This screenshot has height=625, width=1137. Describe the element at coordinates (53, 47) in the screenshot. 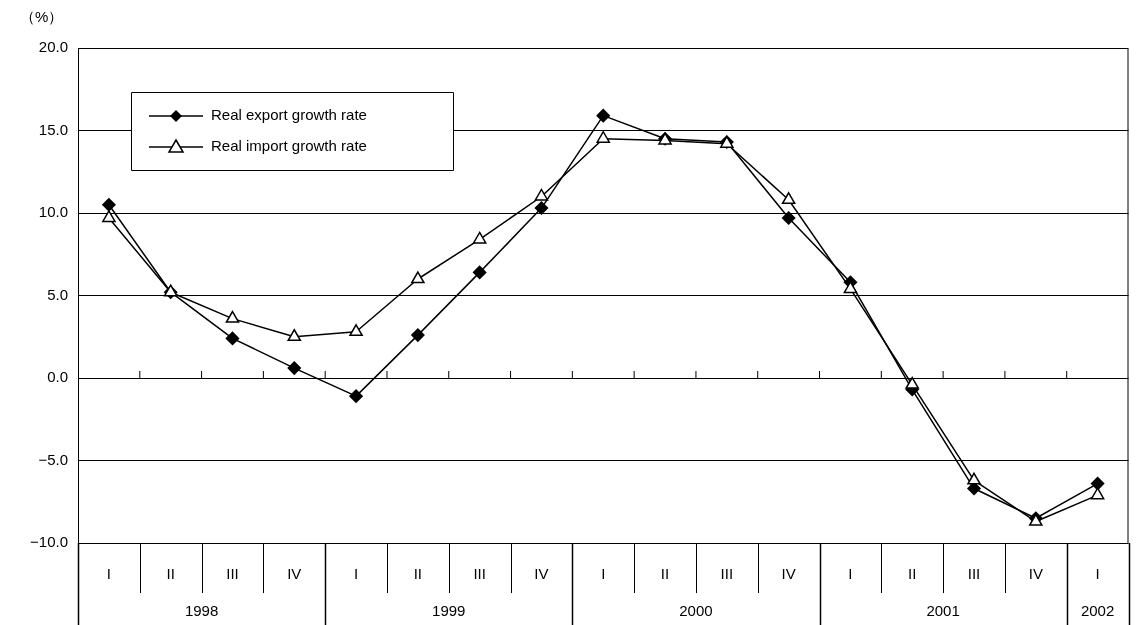

I see `y-tick-label: 20.0` at that location.